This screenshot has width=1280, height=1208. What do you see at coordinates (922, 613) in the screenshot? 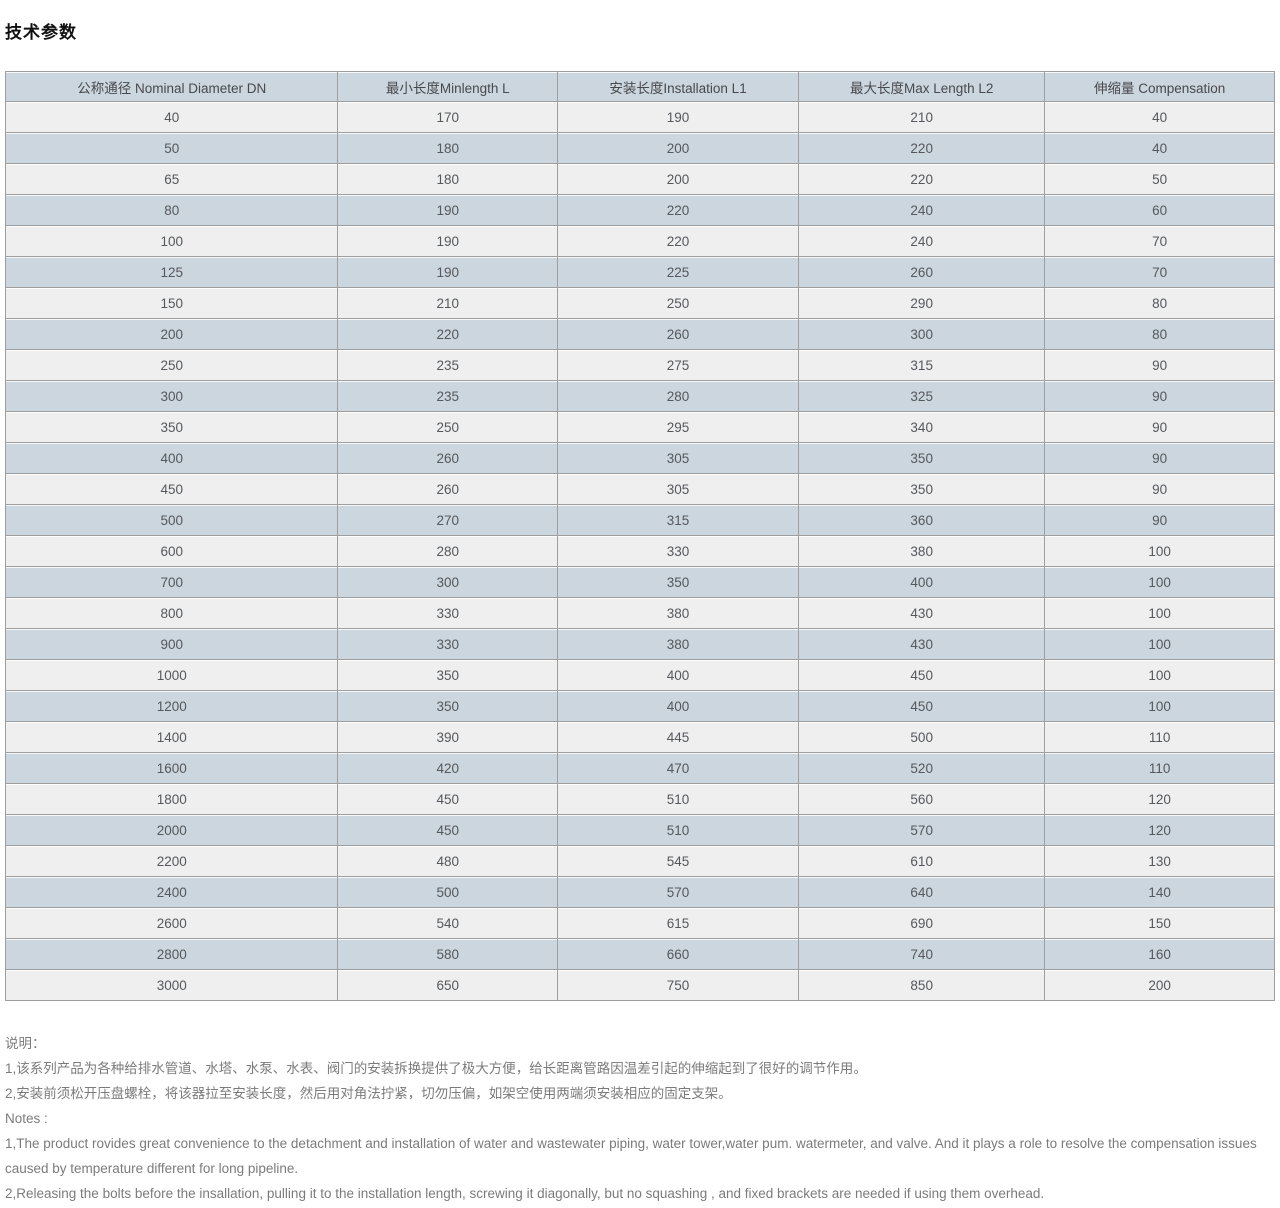
I see `table-cell: 430` at bounding box center [922, 613].